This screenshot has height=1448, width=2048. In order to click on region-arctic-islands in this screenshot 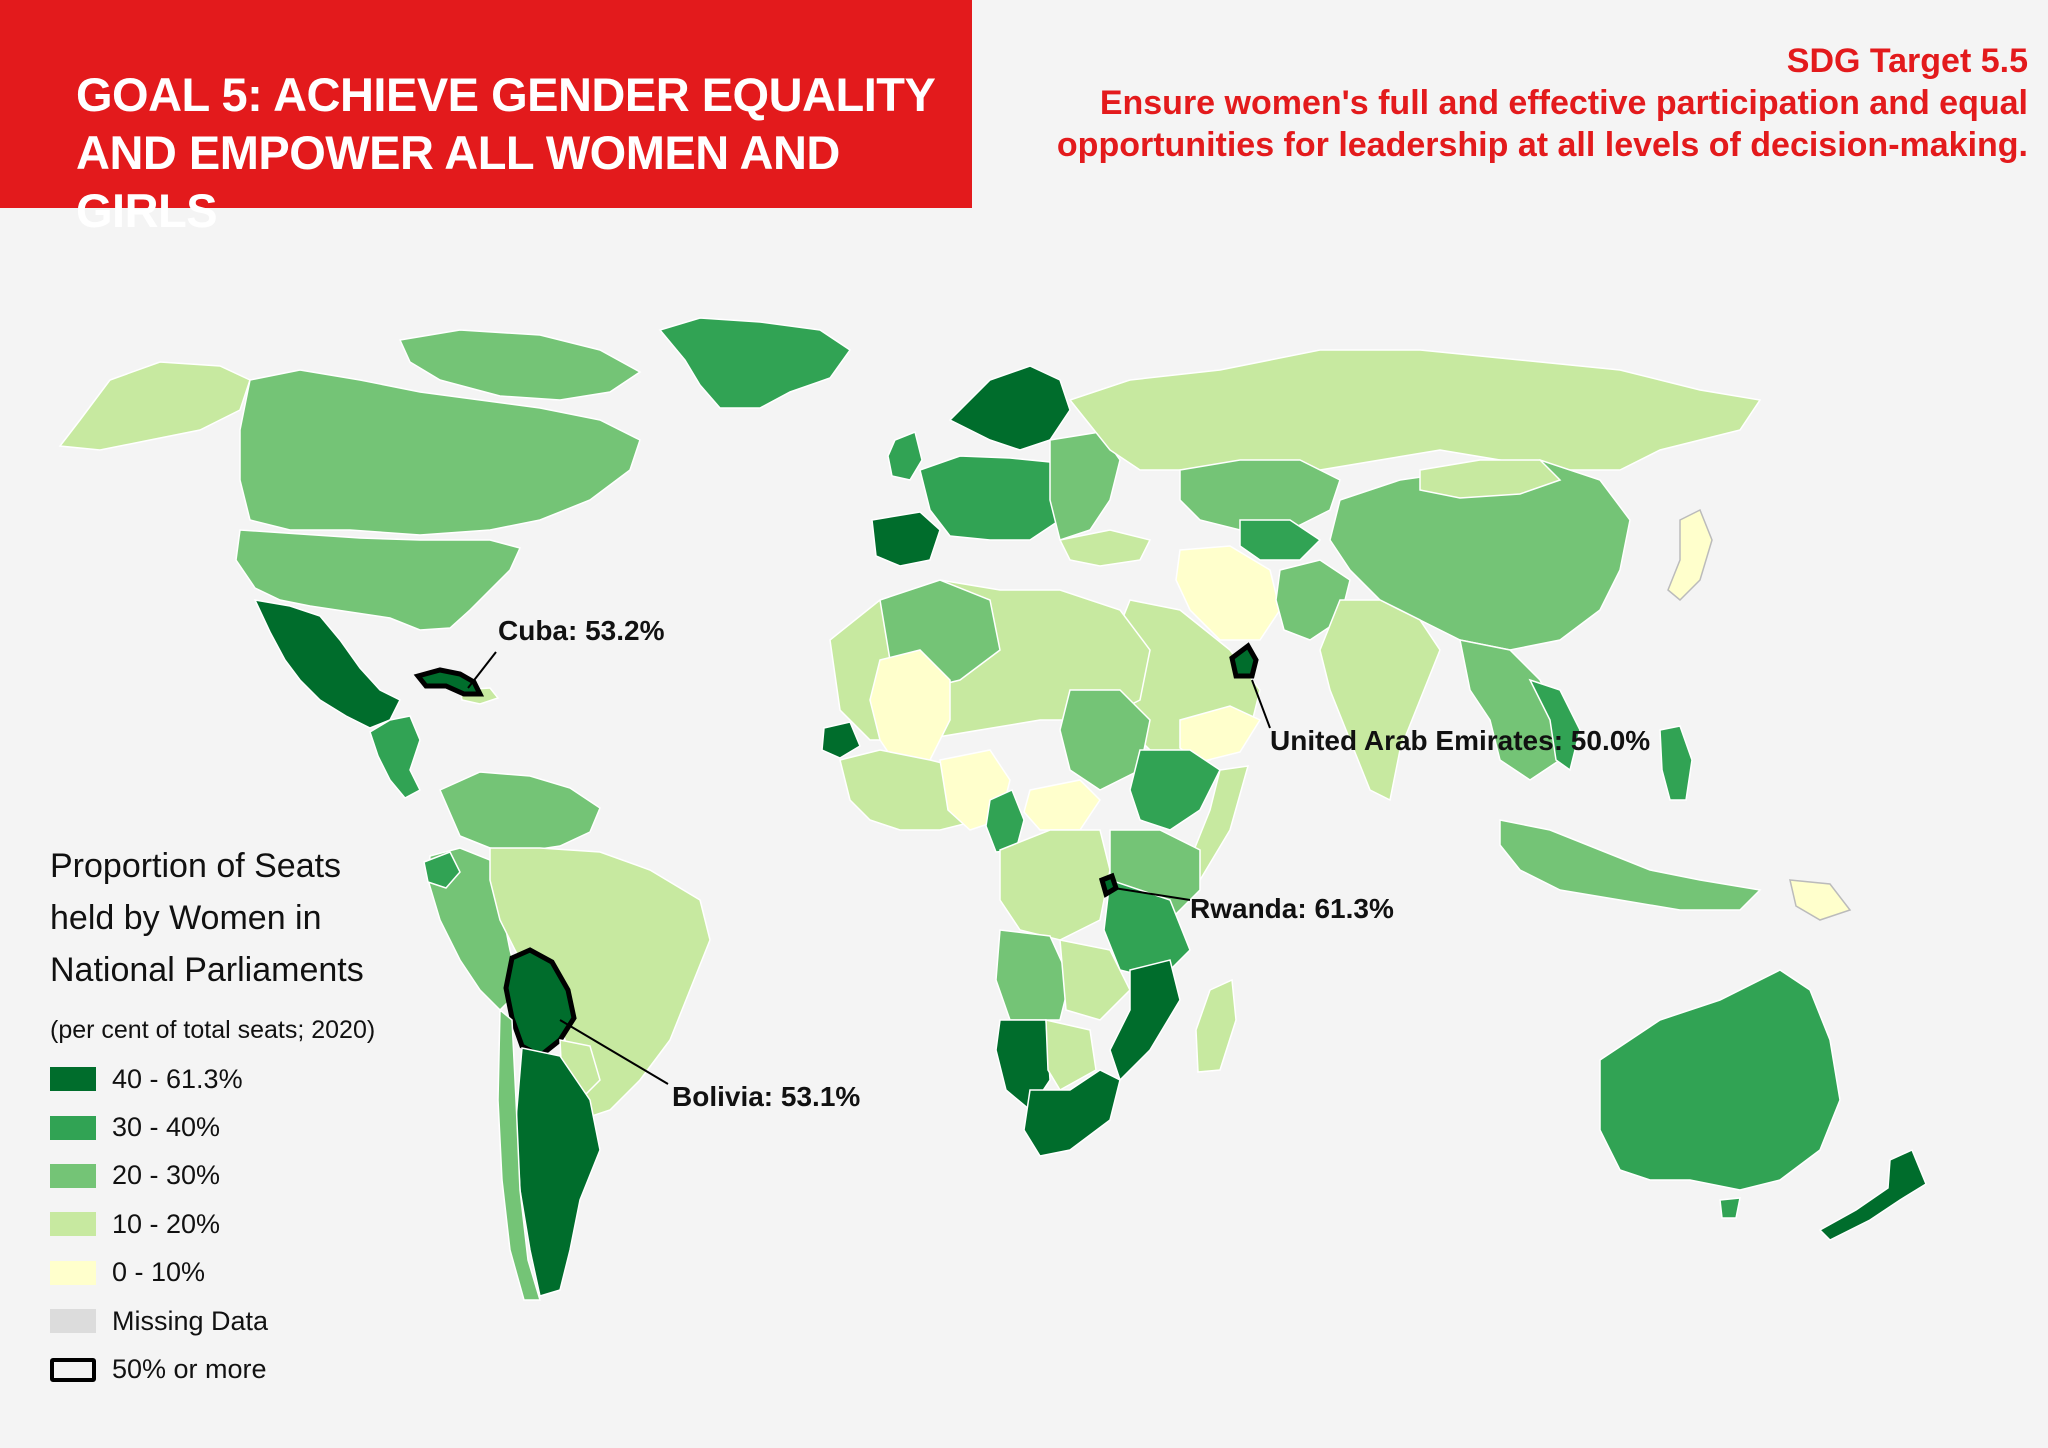, I will do `click(520, 365)`.